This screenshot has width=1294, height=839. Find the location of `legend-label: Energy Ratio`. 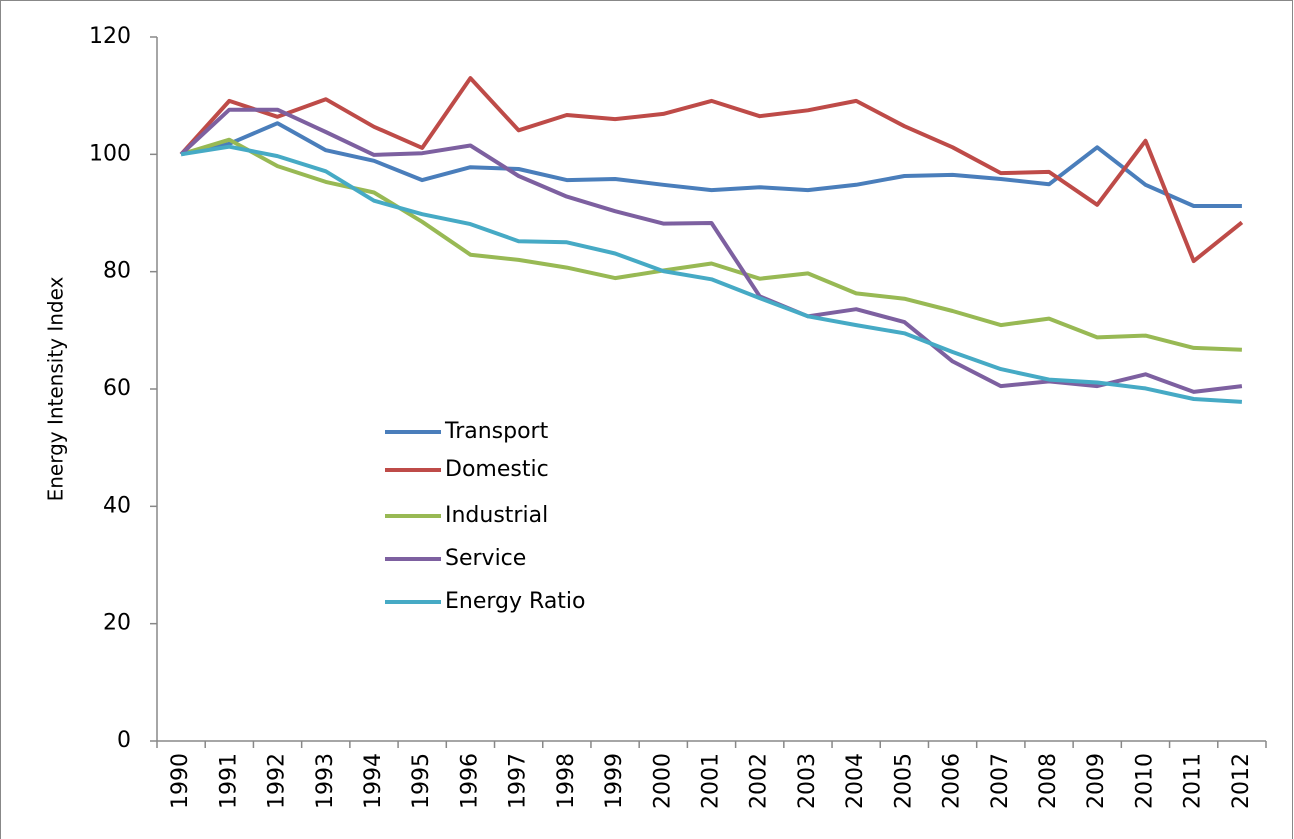

legend-label: Energy Ratio is located at coordinates (515, 601).